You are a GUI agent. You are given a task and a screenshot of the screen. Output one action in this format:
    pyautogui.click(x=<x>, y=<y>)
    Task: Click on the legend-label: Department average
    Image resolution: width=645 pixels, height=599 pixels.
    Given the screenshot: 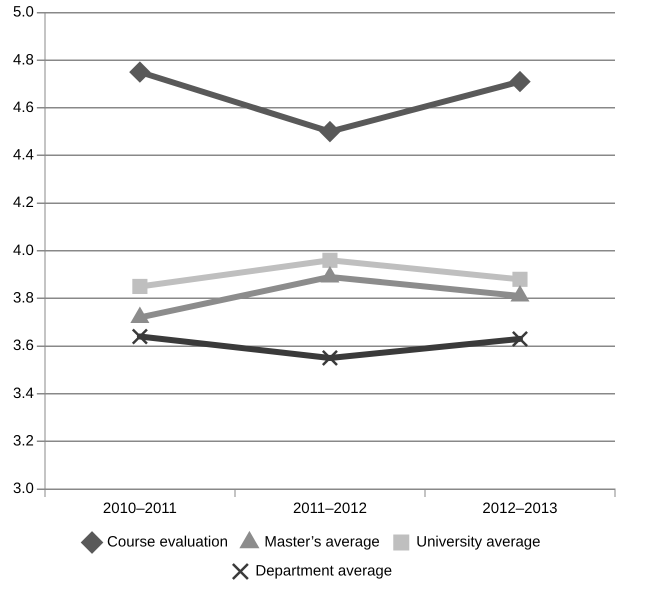 What is the action you would take?
    pyautogui.click(x=323, y=571)
    